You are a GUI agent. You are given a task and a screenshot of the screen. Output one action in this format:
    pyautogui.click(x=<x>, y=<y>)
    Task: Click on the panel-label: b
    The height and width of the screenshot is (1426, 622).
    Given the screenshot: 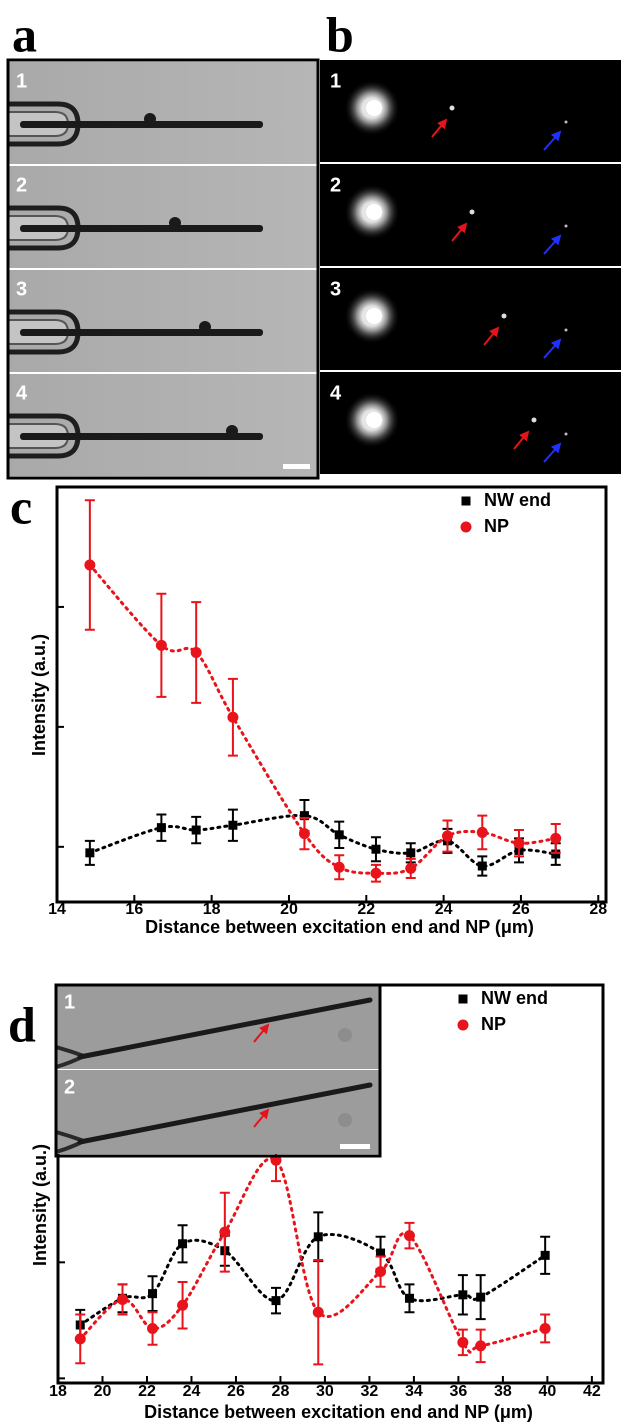 What is the action you would take?
    pyautogui.click(x=340, y=34)
    